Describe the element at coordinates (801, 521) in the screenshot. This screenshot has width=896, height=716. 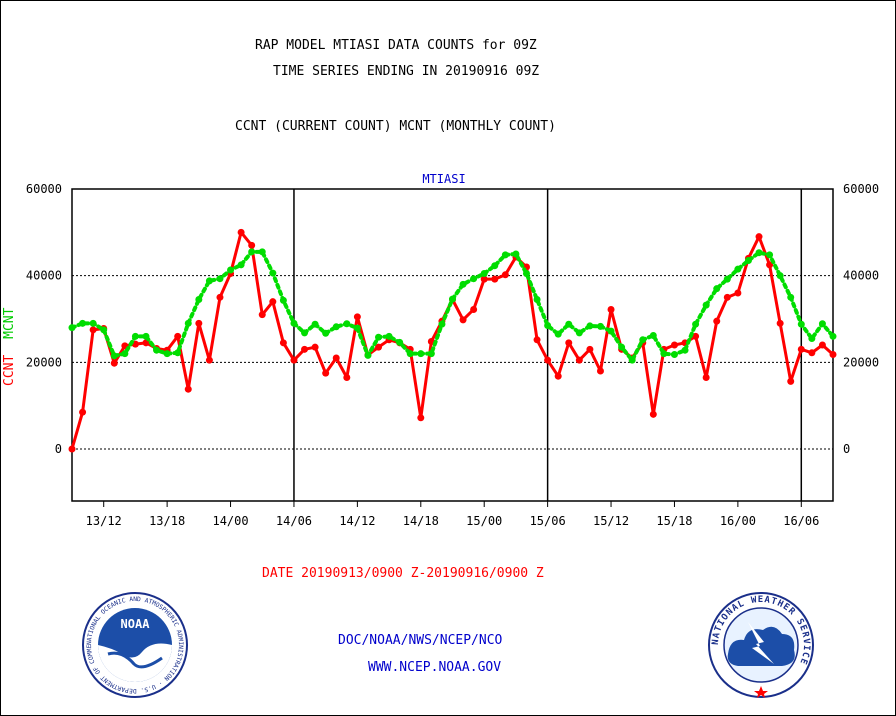
I see `x-tick-label: 16/06` at that location.